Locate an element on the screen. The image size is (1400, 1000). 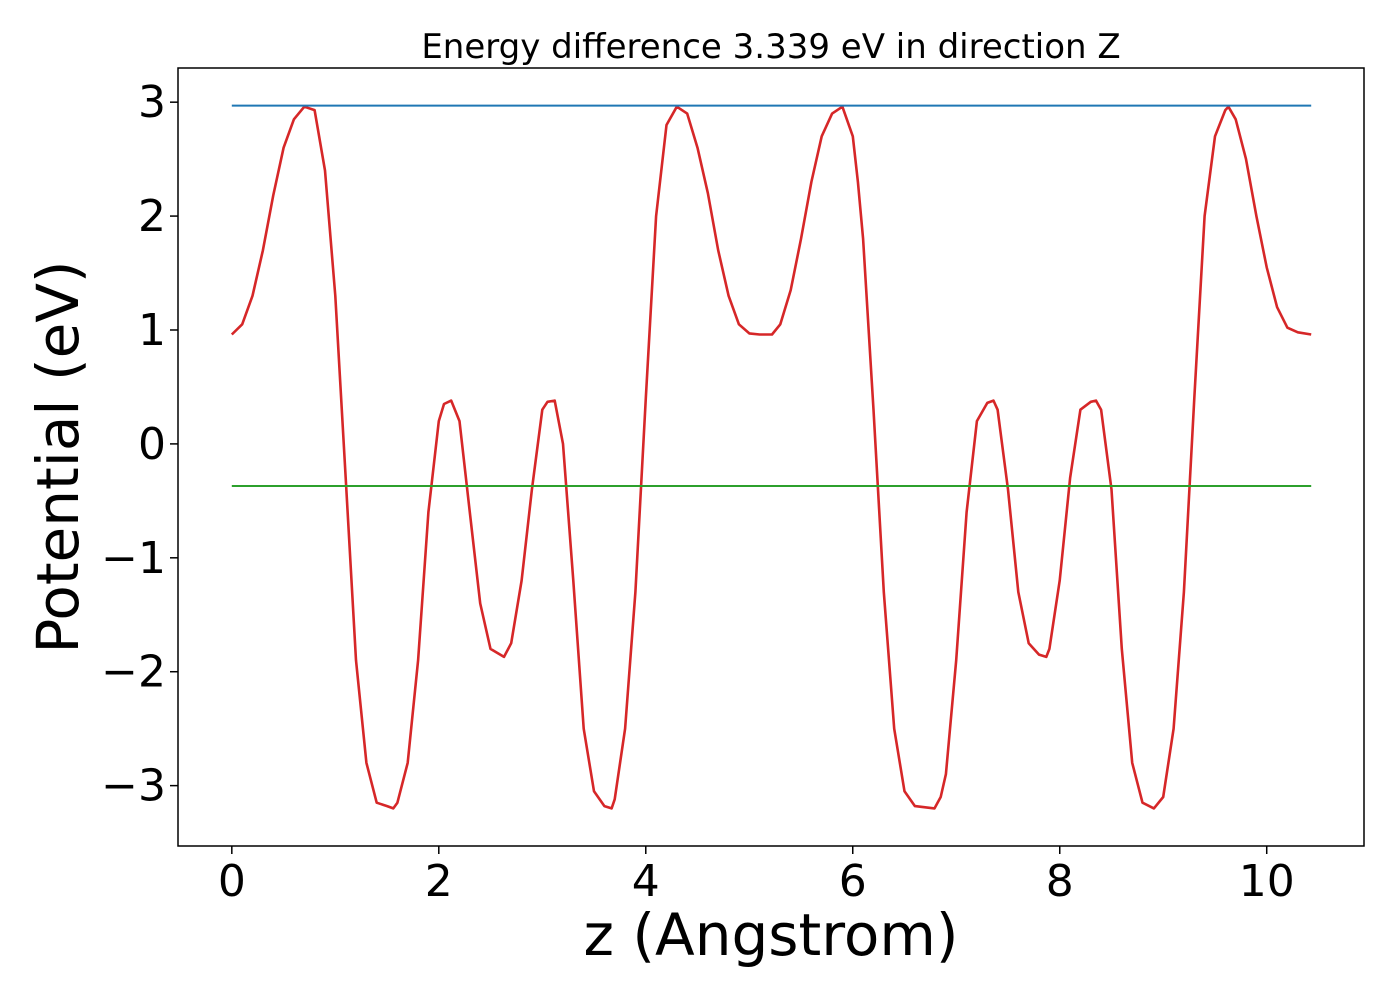
y-tick-label: 0 is located at coordinates (152, 444).